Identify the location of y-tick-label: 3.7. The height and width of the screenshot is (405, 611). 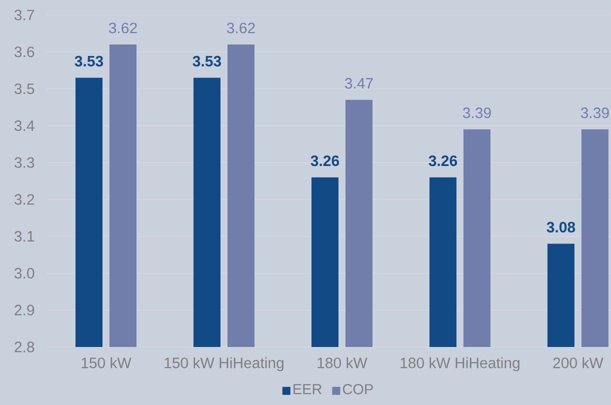
(24, 15).